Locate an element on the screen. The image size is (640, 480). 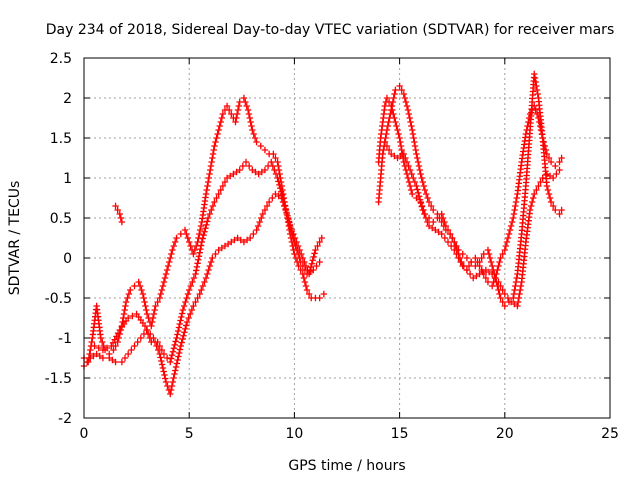
y-tick-label: 2 is located at coordinates (67, 99).